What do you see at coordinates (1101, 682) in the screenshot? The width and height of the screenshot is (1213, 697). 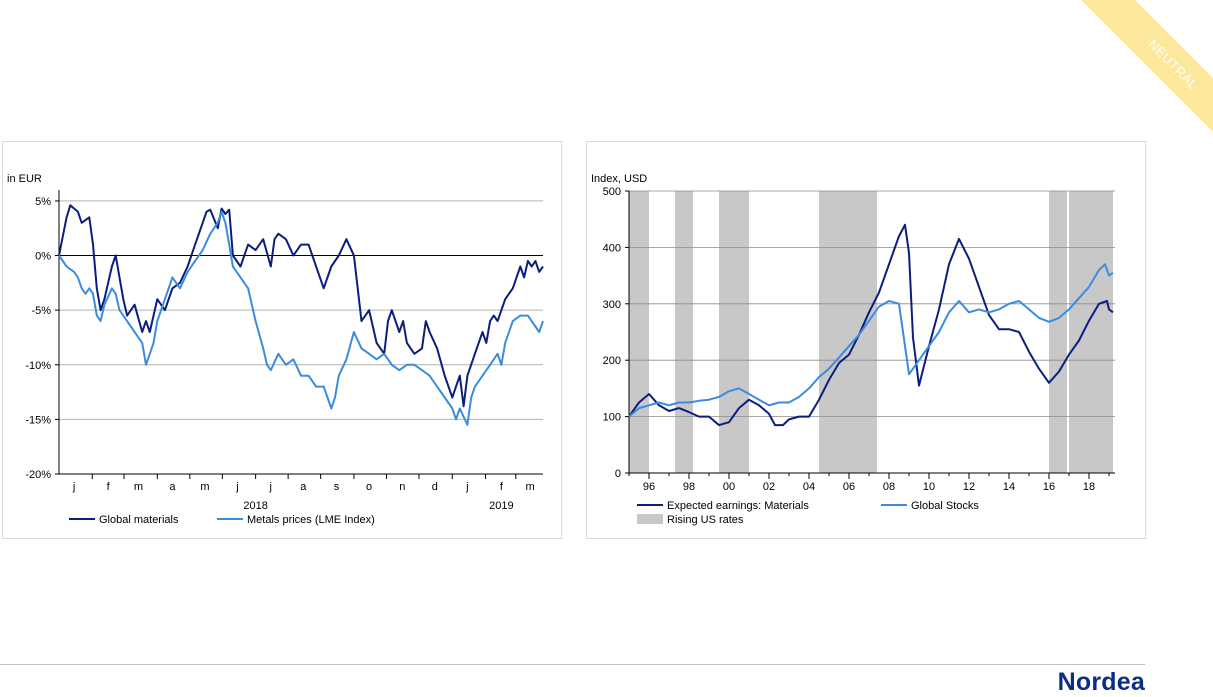 I see `nordea-logo: Nordea` at bounding box center [1101, 682].